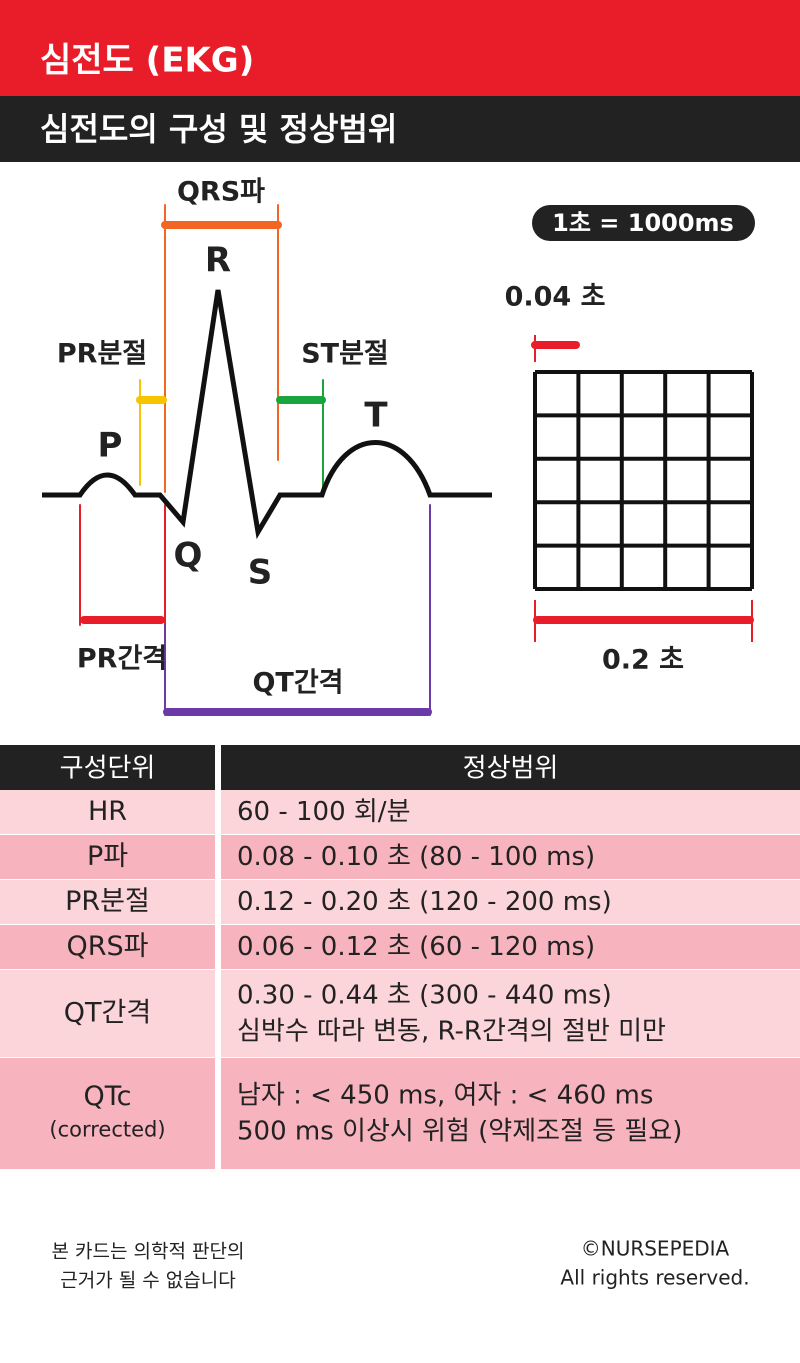 The height and width of the screenshot is (1363, 800). What do you see at coordinates (108, 769) in the screenshot?
I see `column-header: 구성단위` at bounding box center [108, 769].